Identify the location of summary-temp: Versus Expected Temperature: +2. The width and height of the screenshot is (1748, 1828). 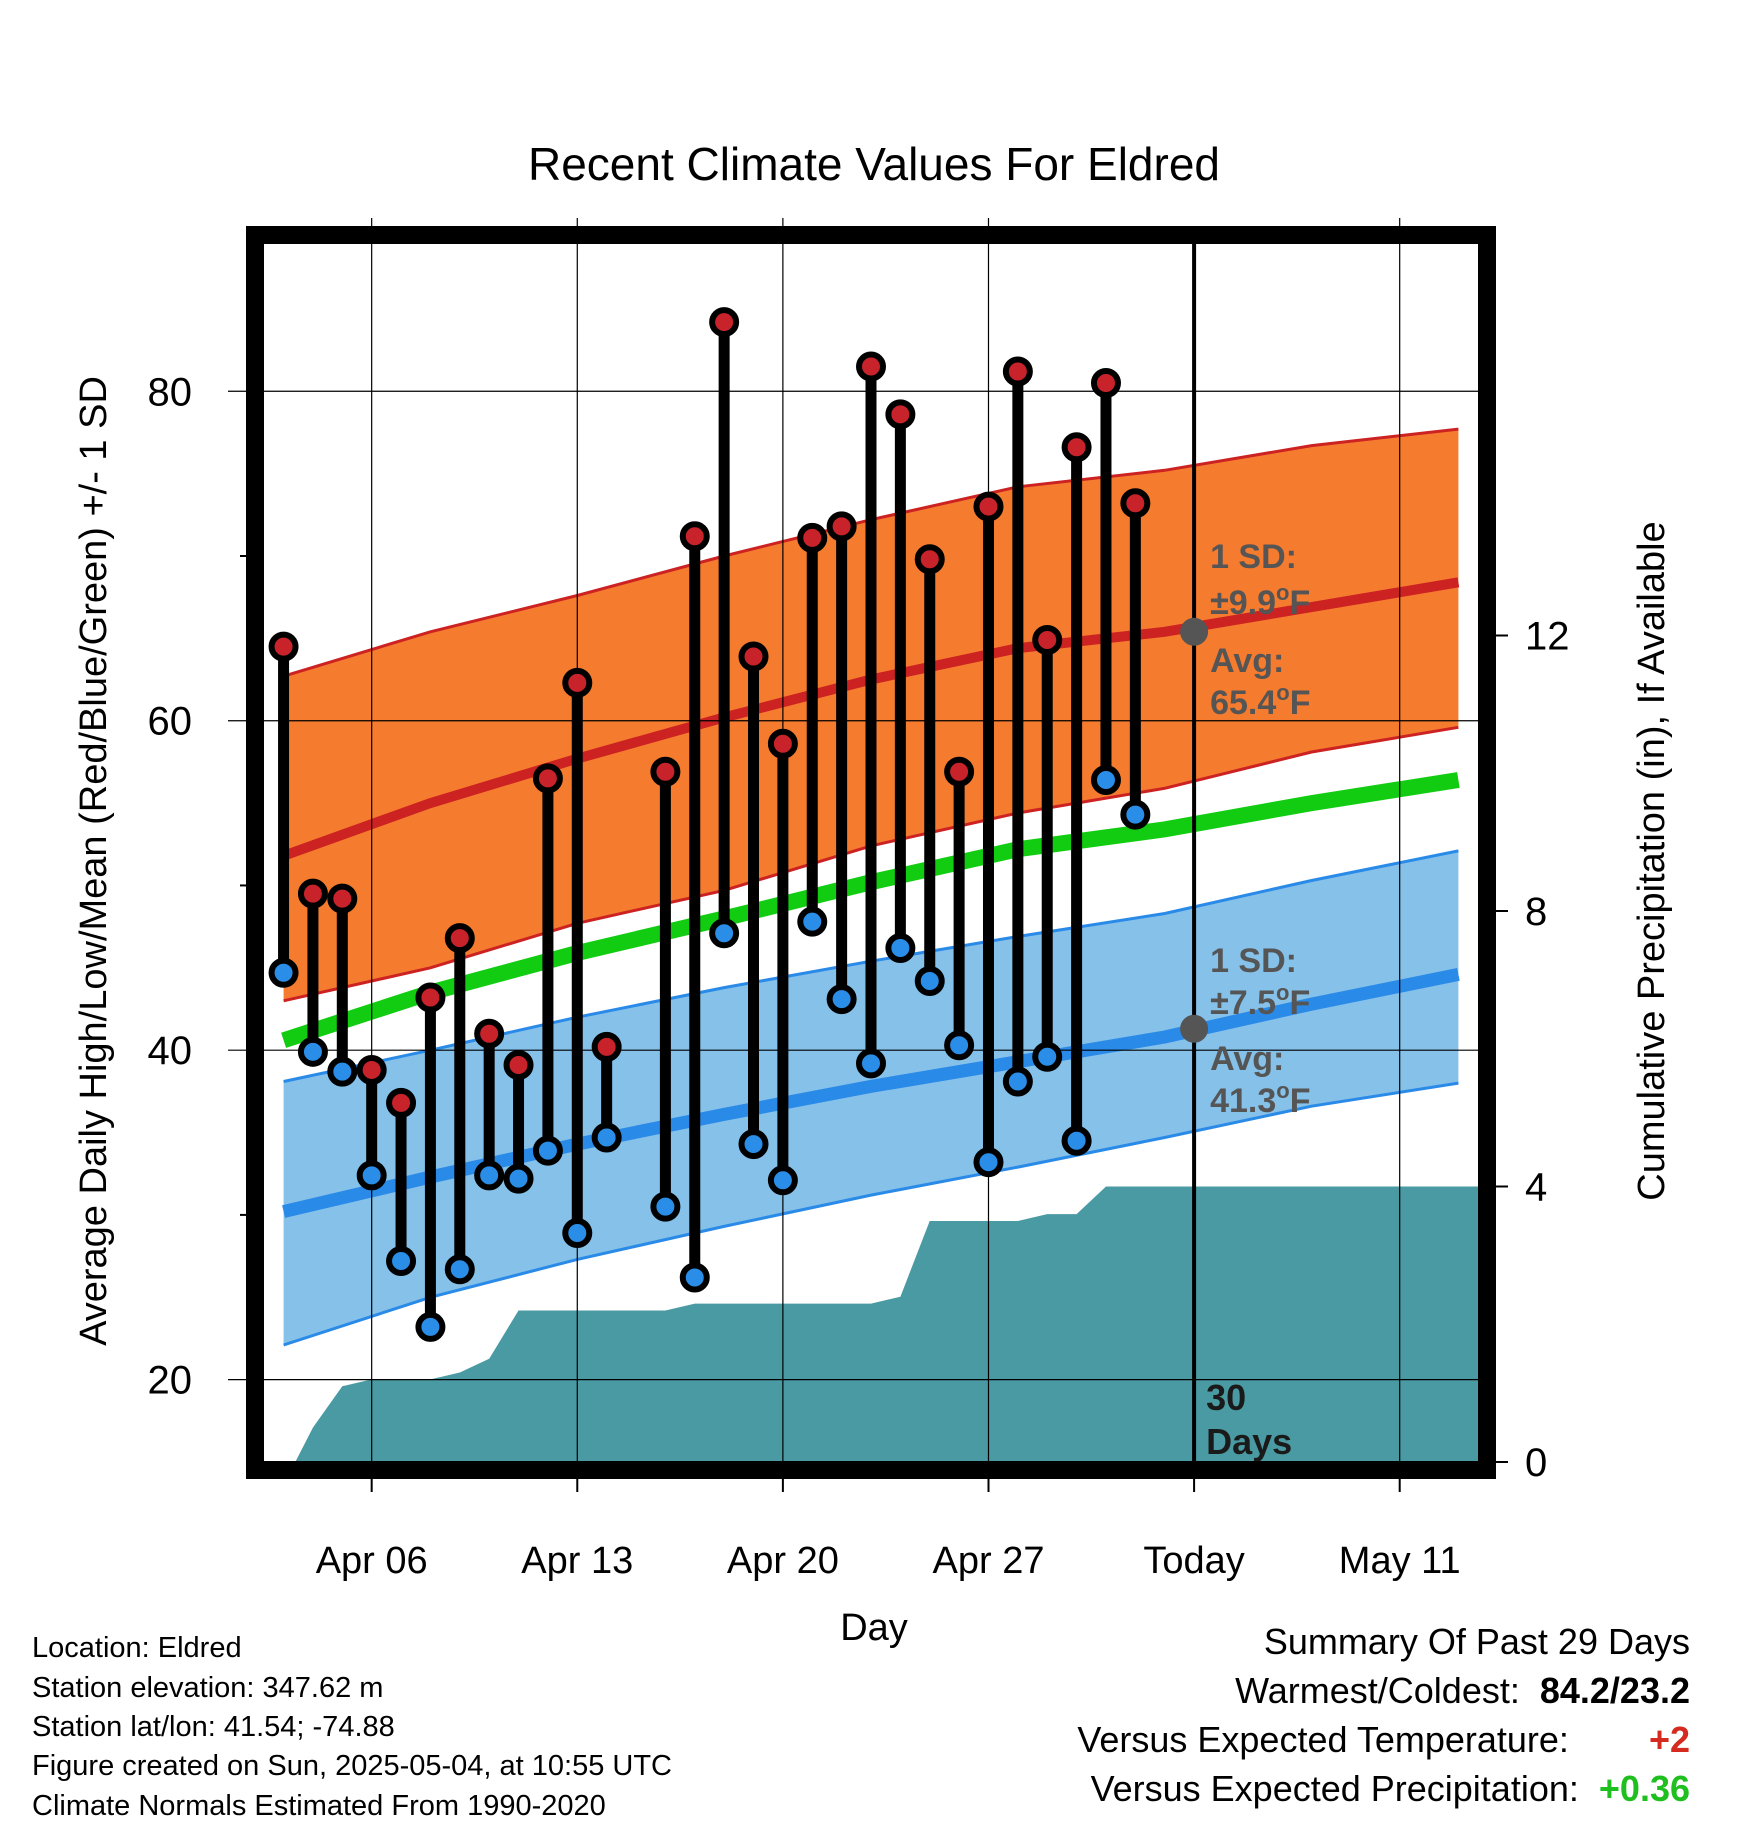
(1383, 1740).